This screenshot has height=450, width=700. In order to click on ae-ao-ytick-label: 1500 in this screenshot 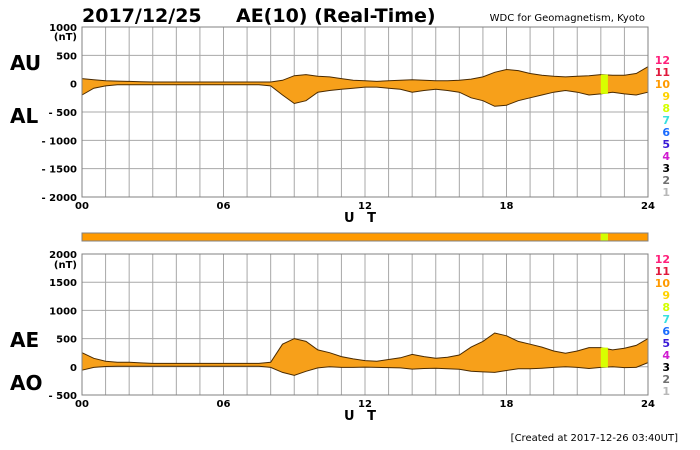, I will do `click(63, 283)`.